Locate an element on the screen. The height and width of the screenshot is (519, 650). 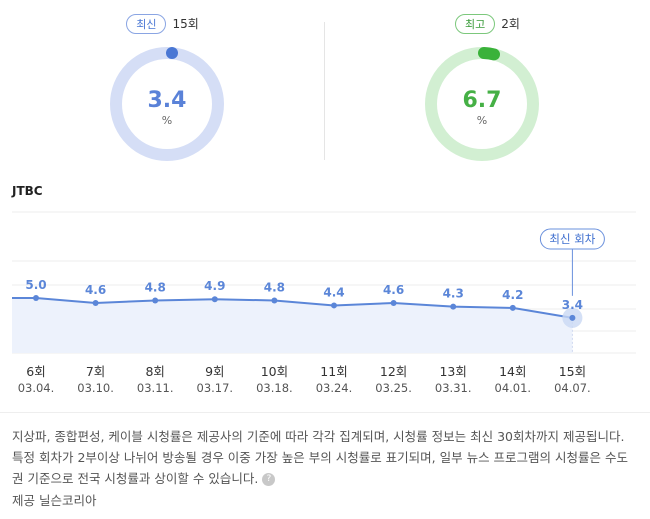
gauge-divider is located at coordinates (324, 91).